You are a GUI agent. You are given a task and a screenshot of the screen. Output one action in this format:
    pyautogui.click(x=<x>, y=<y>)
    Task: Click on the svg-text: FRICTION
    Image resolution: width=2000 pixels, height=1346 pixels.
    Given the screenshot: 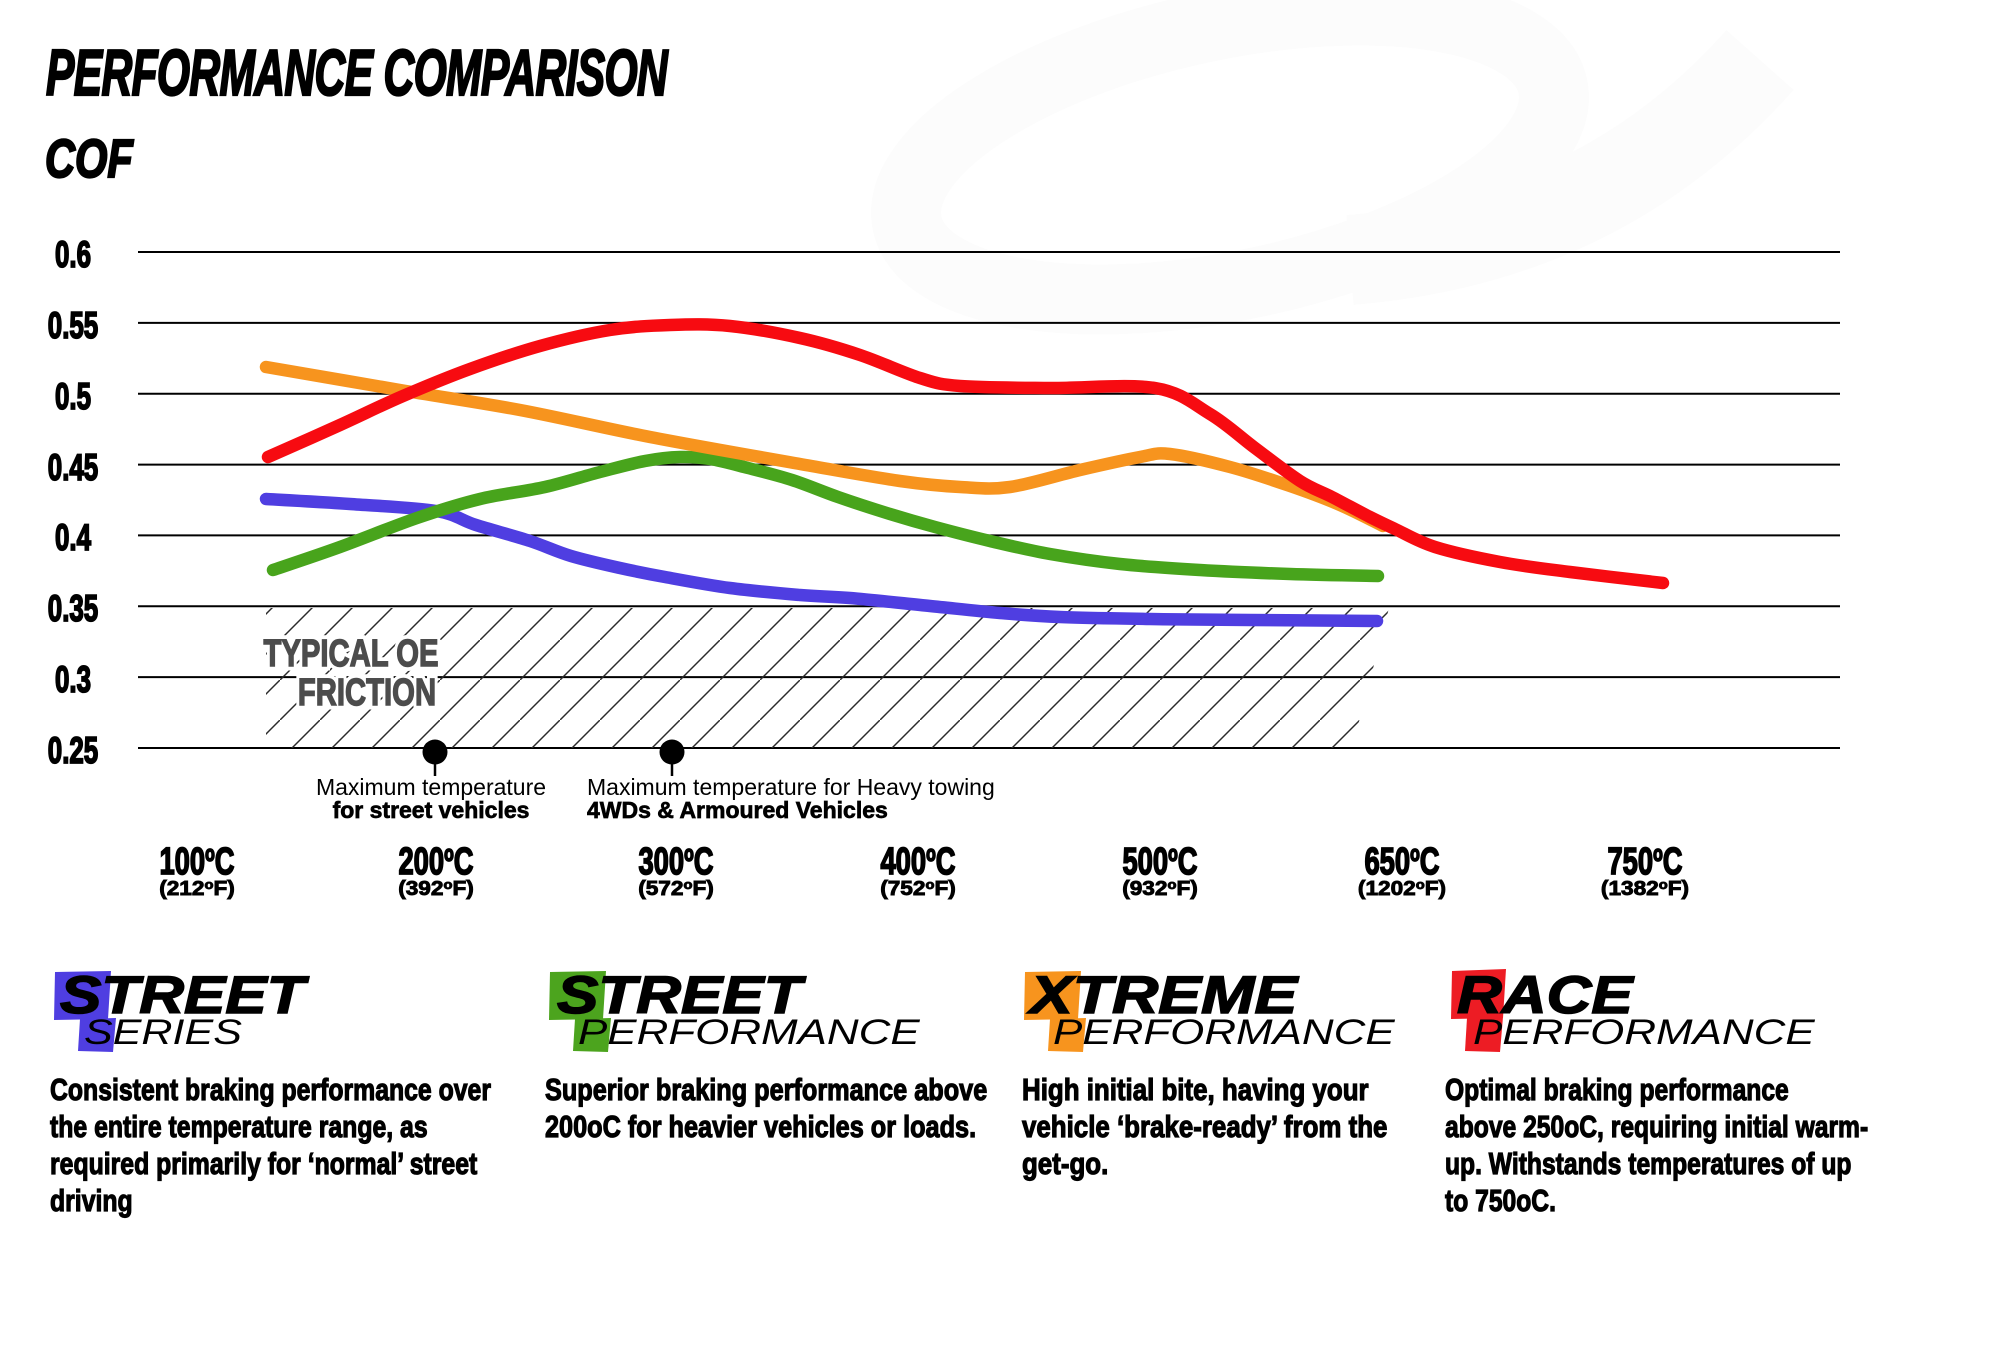 What is the action you would take?
    pyautogui.click(x=367, y=692)
    